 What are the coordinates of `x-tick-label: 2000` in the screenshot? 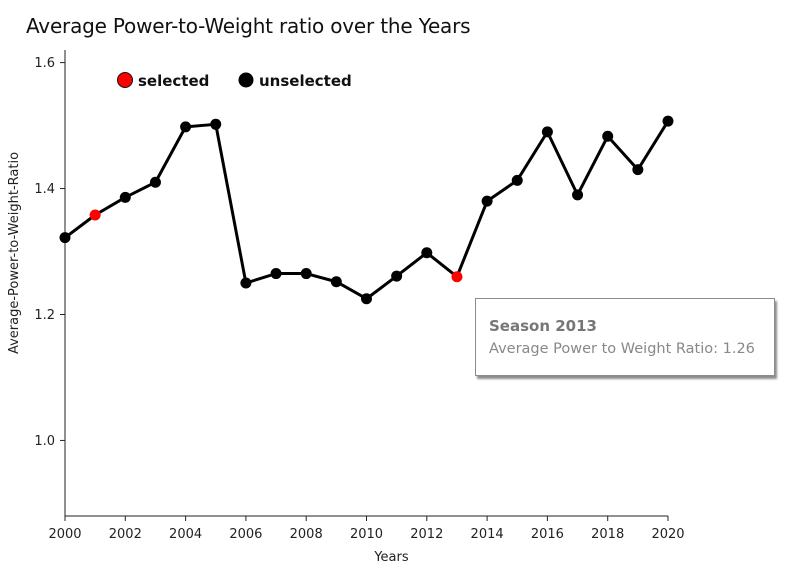 It's located at (64, 534).